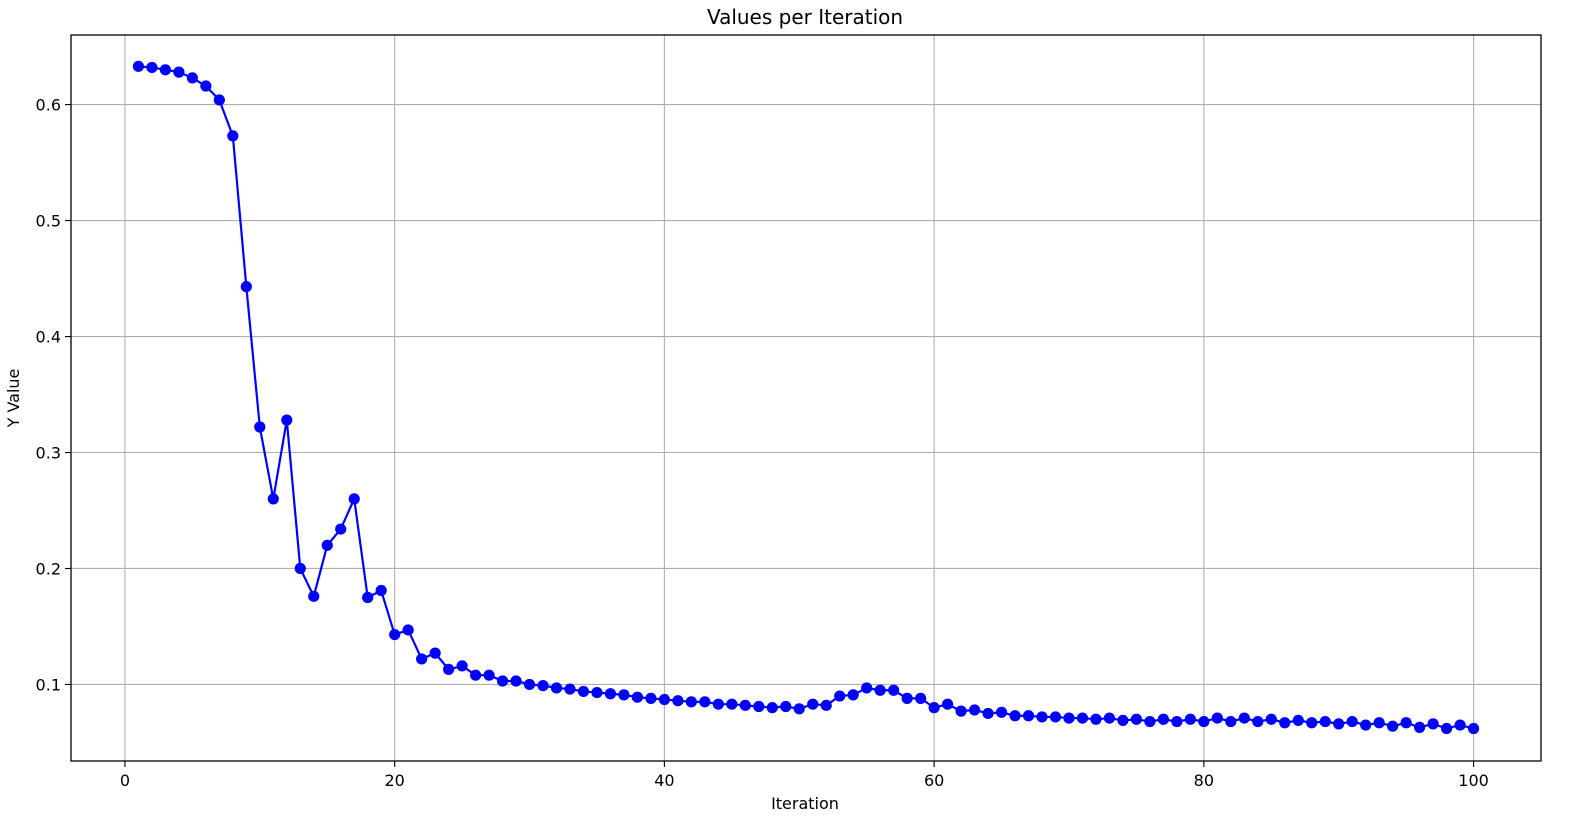 This screenshot has width=1587, height=836. Describe the element at coordinates (664, 780) in the screenshot. I see `x-tick-label: 40` at that location.